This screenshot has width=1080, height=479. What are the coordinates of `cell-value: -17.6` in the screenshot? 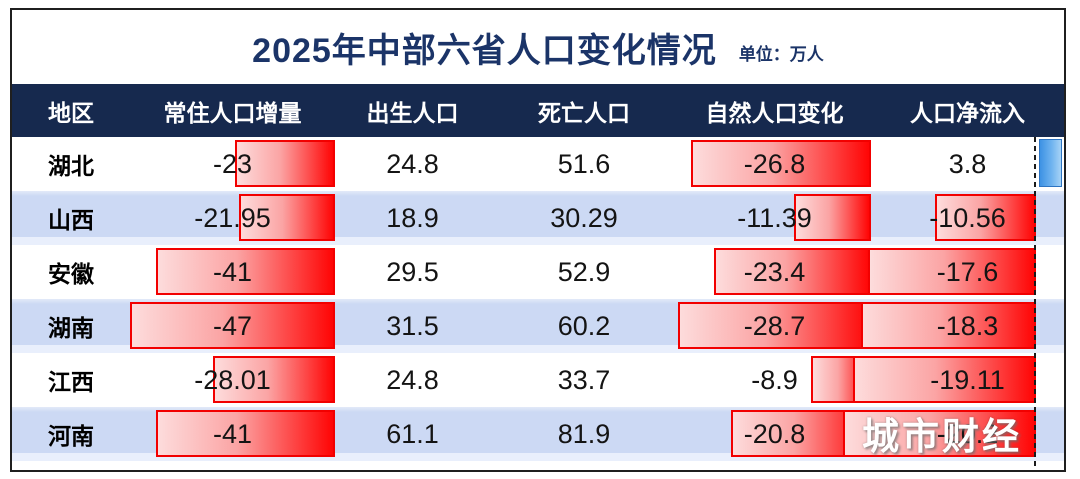 It's located at (967, 271).